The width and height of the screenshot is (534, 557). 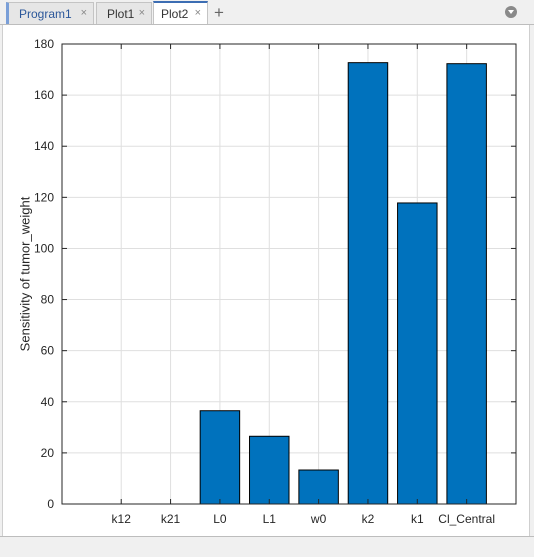 I want to click on tab-label: Program1, so click(x=45, y=13).